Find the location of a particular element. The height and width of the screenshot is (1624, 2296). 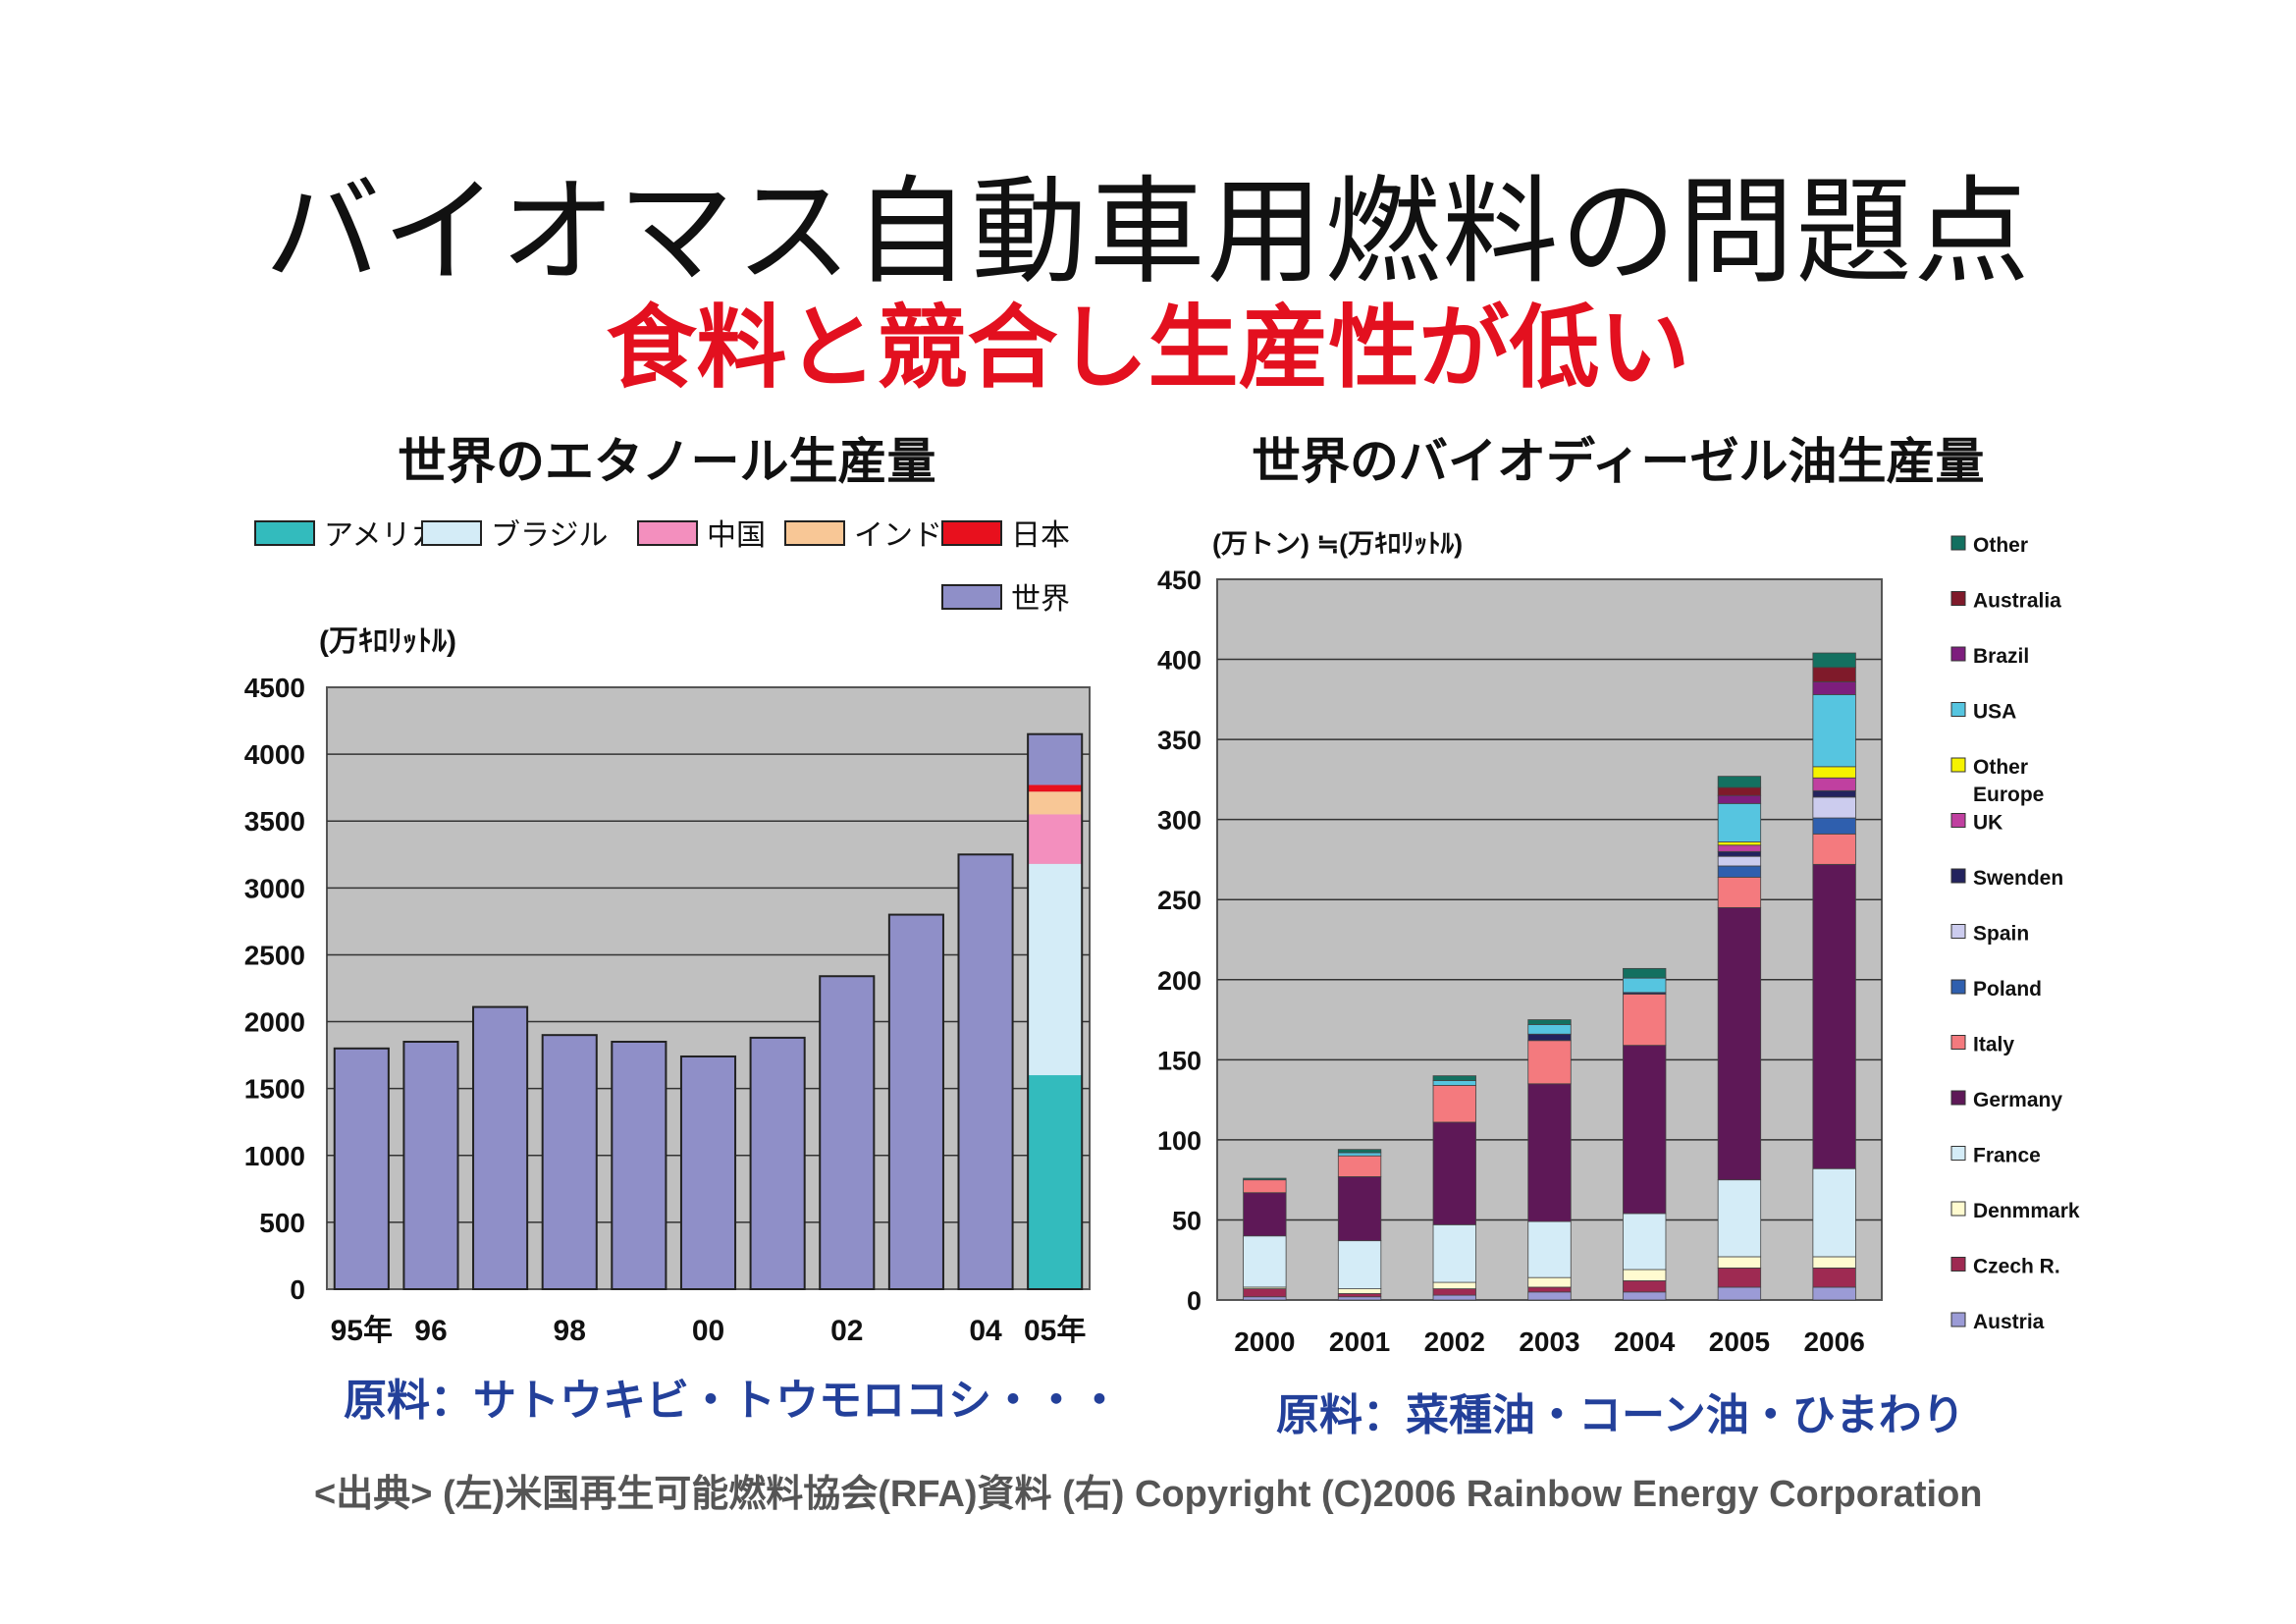

bar-segment-Australia is located at coordinates (1834, 674).